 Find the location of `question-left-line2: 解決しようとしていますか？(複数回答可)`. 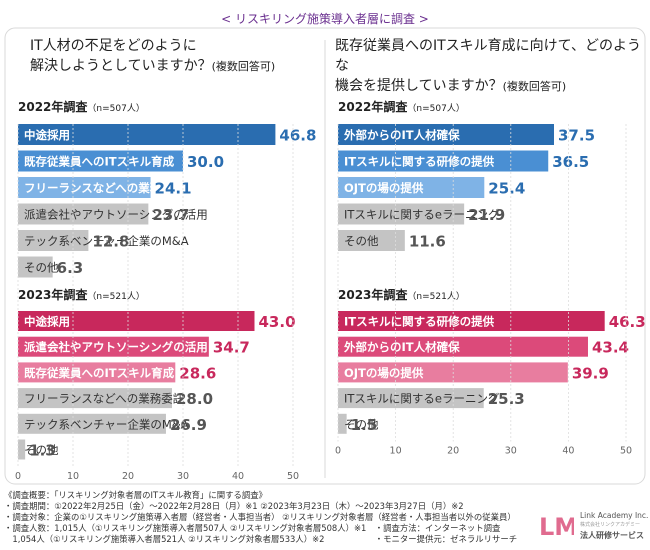

question-left-line2: 解決しようとしていますか？(複数回答可) is located at coordinates (153, 66).